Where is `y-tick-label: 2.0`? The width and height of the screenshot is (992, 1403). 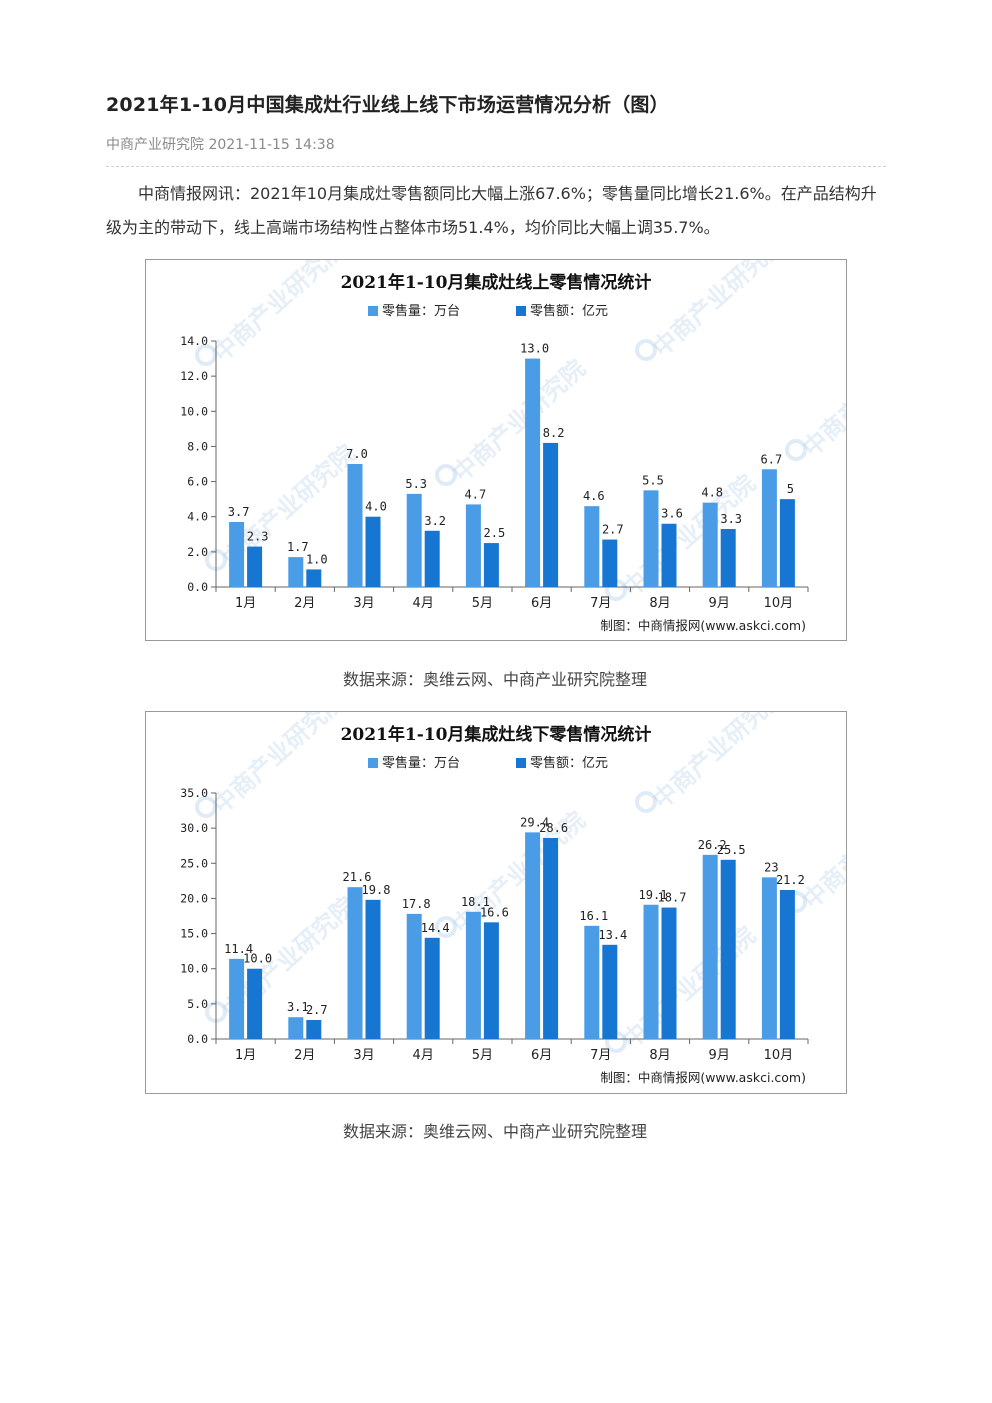 y-tick-label: 2.0 is located at coordinates (197, 552).